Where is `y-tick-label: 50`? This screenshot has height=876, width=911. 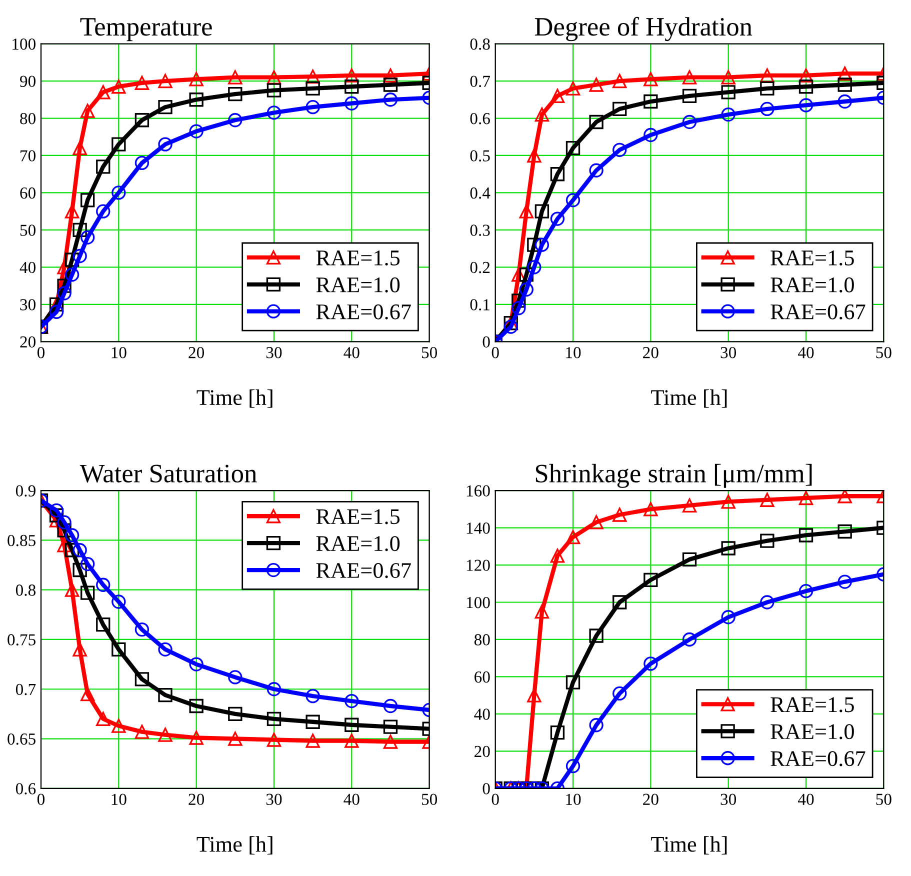 y-tick-label: 50 is located at coordinates (28, 230).